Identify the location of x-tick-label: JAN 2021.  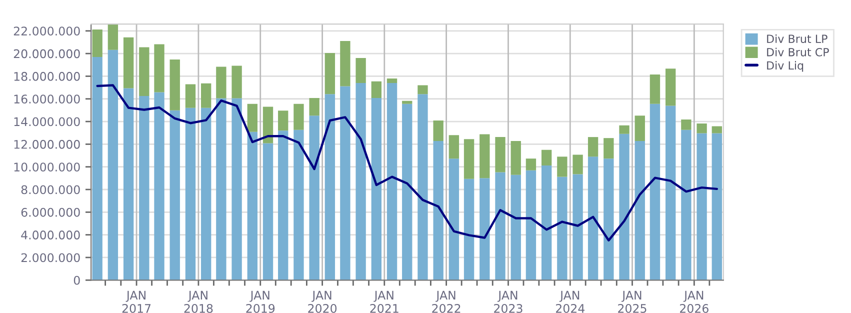
(384, 301).